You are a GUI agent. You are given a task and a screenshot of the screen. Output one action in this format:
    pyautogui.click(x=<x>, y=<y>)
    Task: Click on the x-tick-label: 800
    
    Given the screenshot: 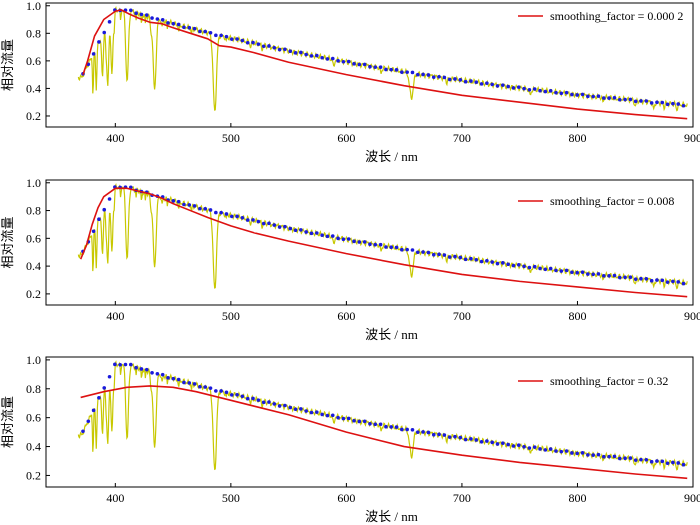 What is the action you would take?
    pyautogui.click(x=577, y=138)
    